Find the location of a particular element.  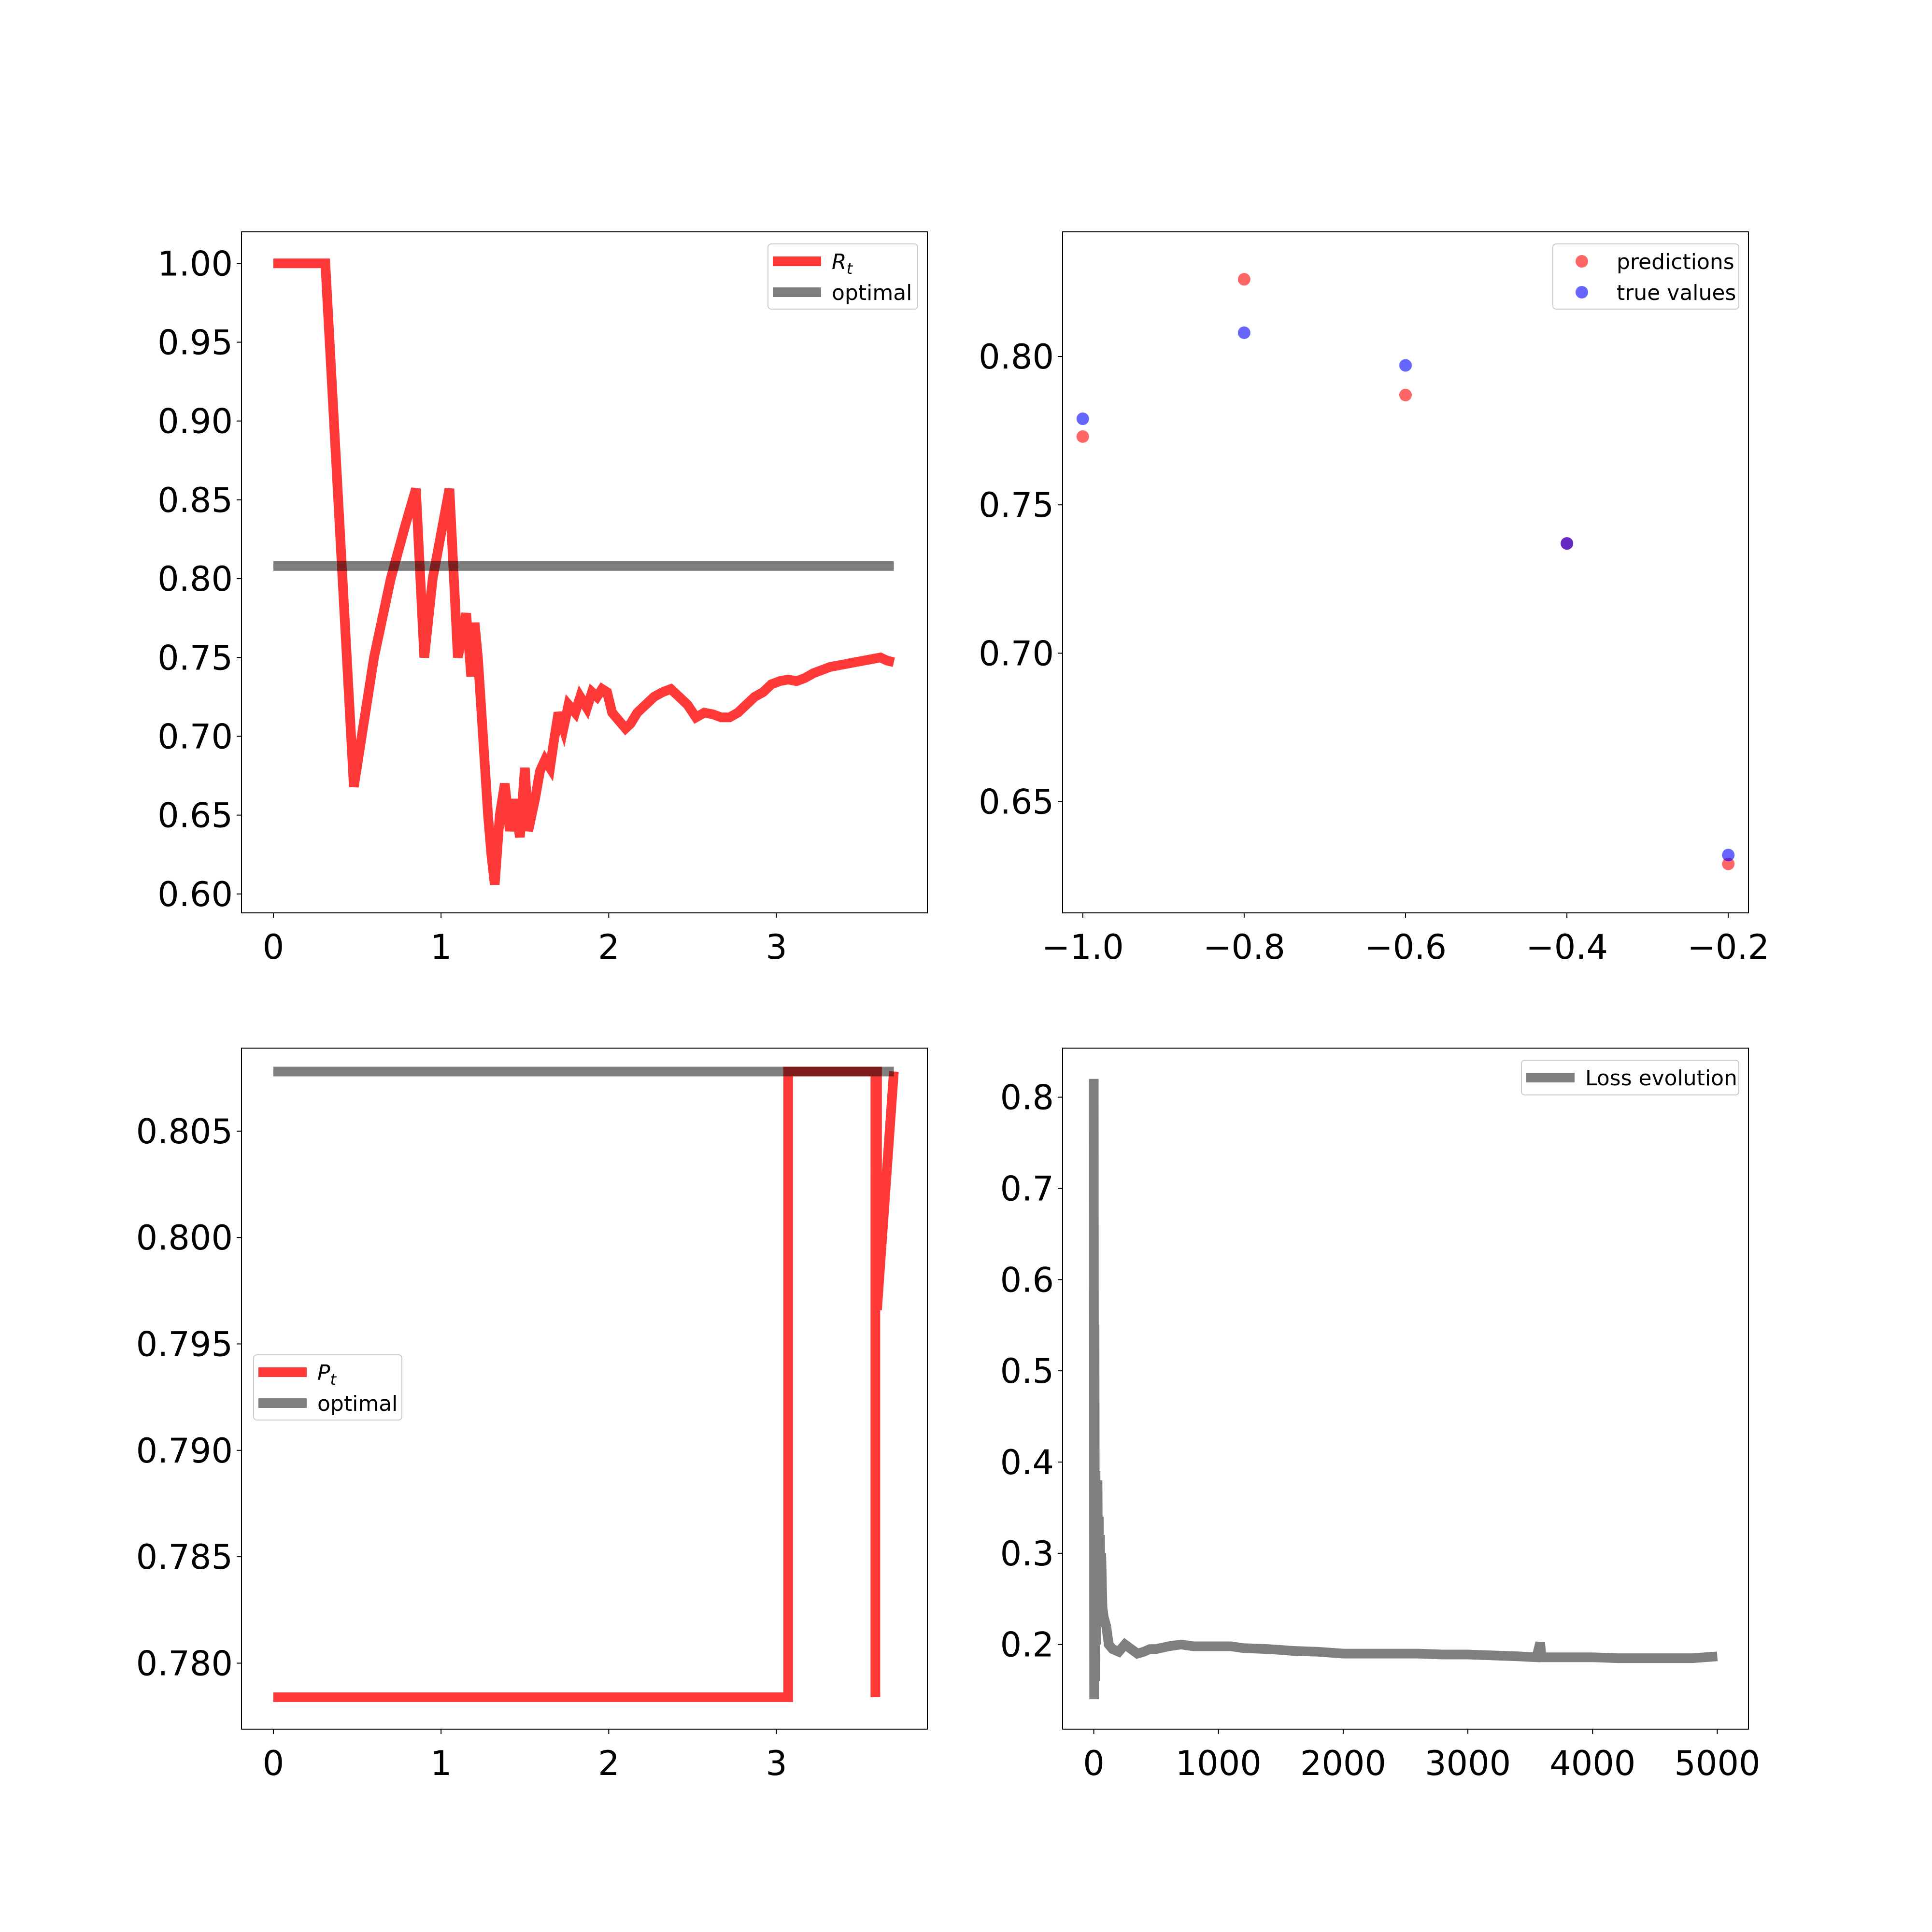

y-tick-label: 0.90 is located at coordinates (195, 421).